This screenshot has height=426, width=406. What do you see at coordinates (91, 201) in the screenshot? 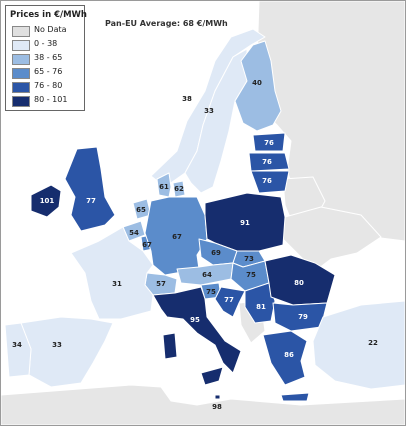
I see `value-great-britain: 77` at bounding box center [91, 201].